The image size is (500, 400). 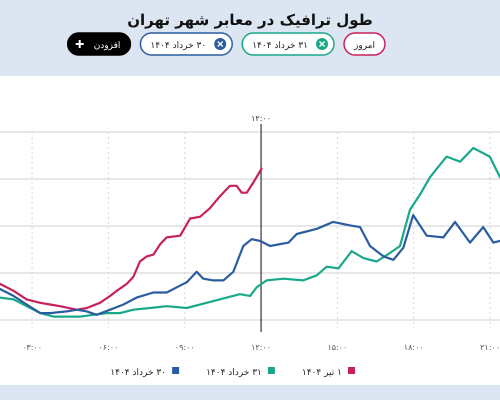 What do you see at coordinates (261, 347) in the screenshot?
I see `x-tick-label: ۱۲:۰۰` at bounding box center [261, 347].